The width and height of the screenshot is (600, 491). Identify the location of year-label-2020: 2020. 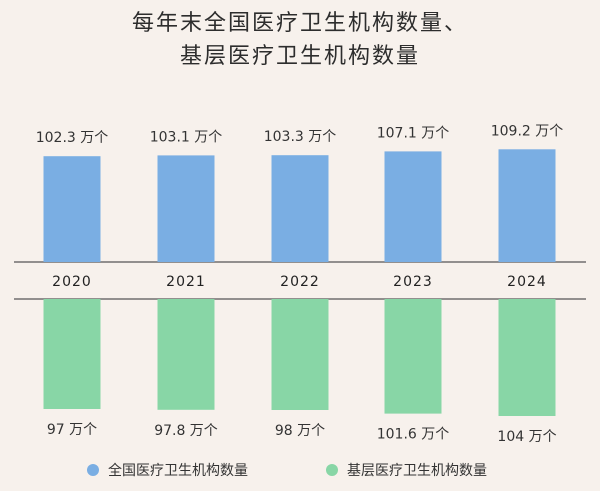
(72, 282).